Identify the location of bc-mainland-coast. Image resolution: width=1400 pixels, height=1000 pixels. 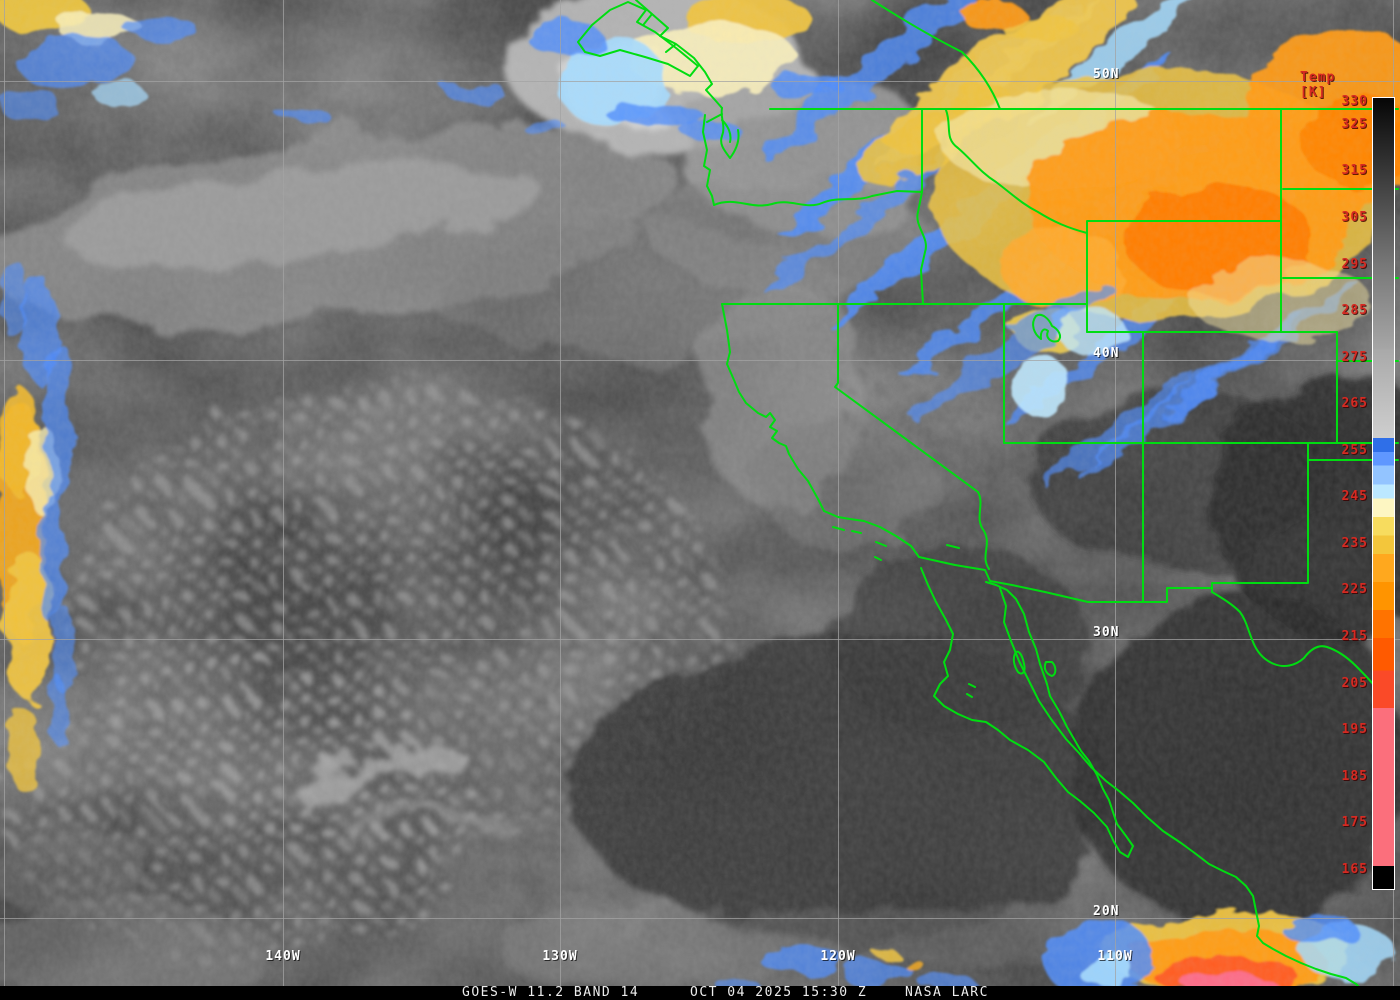
(679, 54).